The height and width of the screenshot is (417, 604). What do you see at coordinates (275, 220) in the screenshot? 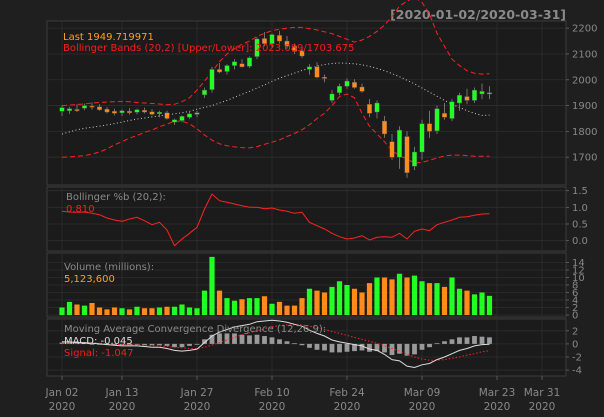
I see `pctb-line` at bounding box center [275, 220].